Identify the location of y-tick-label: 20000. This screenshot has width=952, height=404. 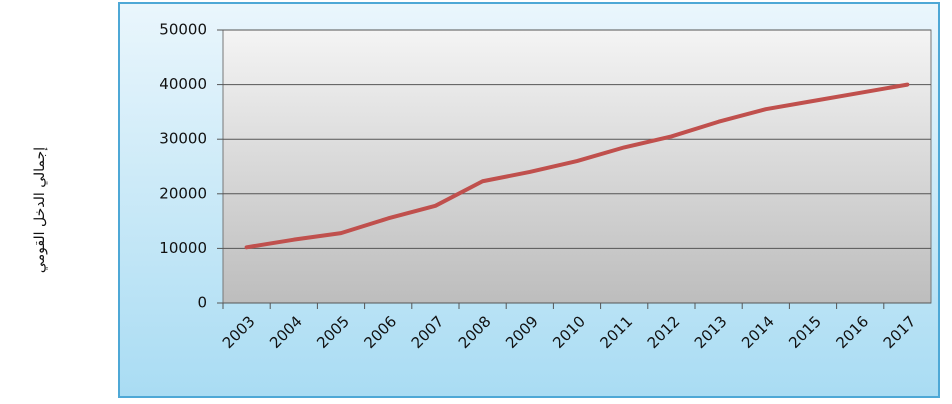
(183, 193).